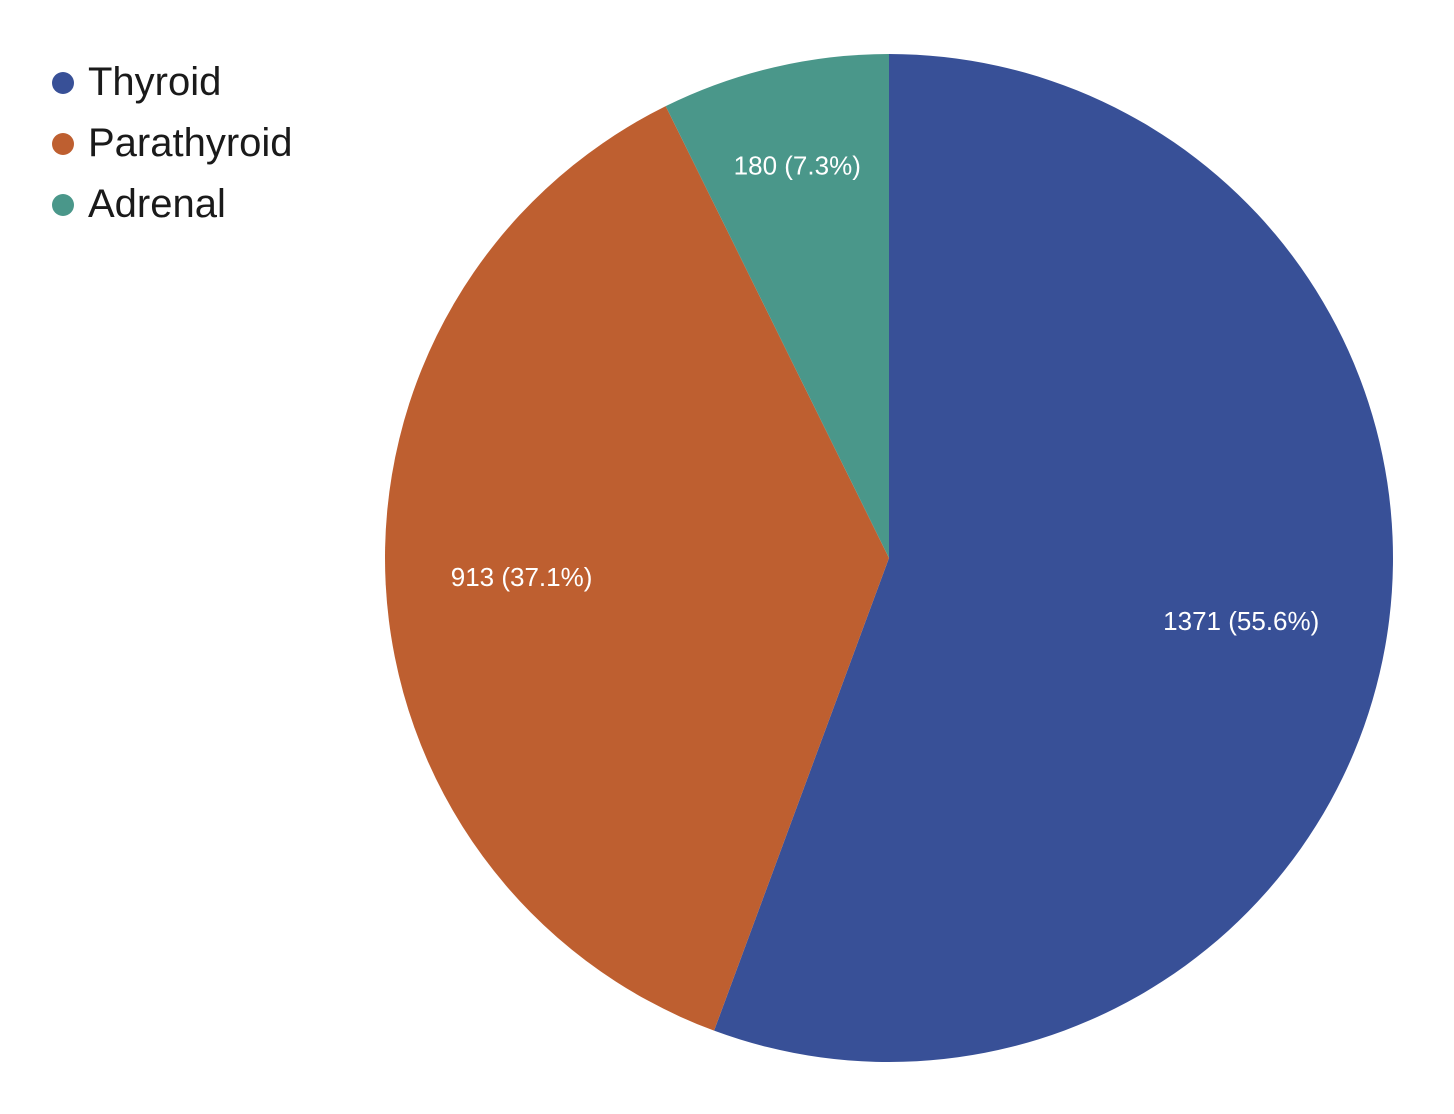 The width and height of the screenshot is (1454, 1114). I want to click on legend-item-thyroid: Thyroid, so click(172, 82).